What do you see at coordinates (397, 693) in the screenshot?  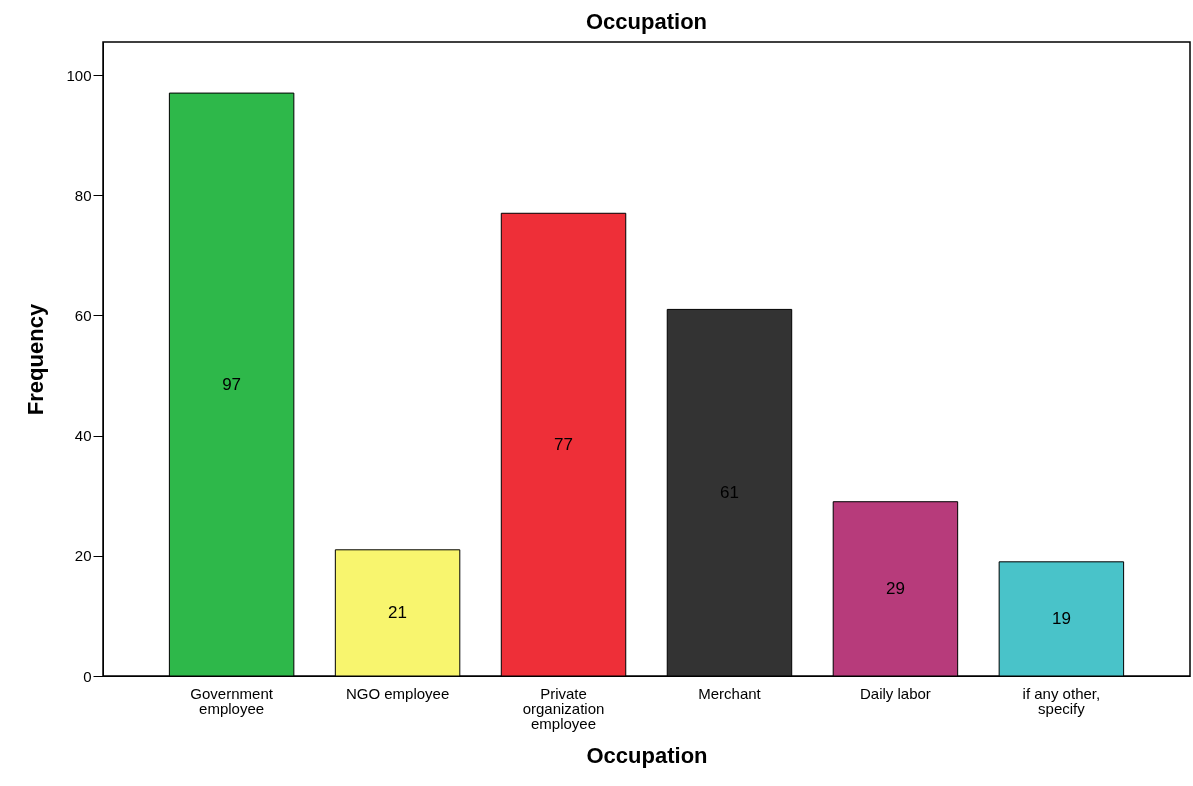 I see `x-tick-label: NGO employee` at bounding box center [397, 693].